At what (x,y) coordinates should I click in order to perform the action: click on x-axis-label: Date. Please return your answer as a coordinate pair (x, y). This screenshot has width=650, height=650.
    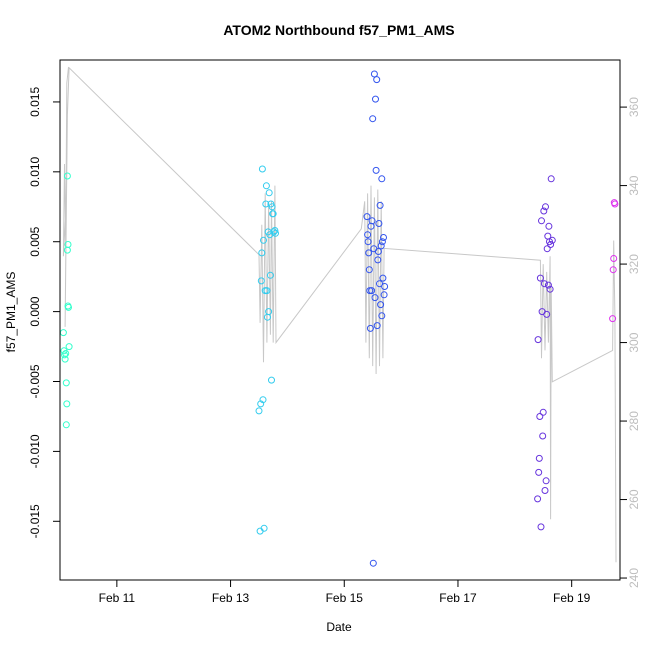
    Looking at the image, I should click on (339, 627).